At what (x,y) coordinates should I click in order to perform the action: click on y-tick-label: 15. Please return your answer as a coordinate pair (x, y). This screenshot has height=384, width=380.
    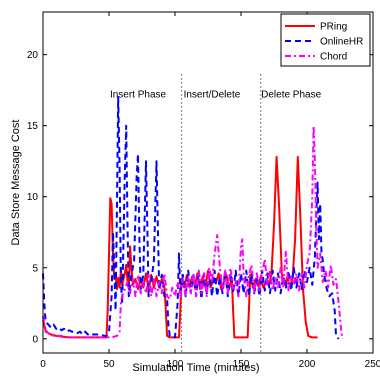
    Looking at the image, I should click on (33, 126).